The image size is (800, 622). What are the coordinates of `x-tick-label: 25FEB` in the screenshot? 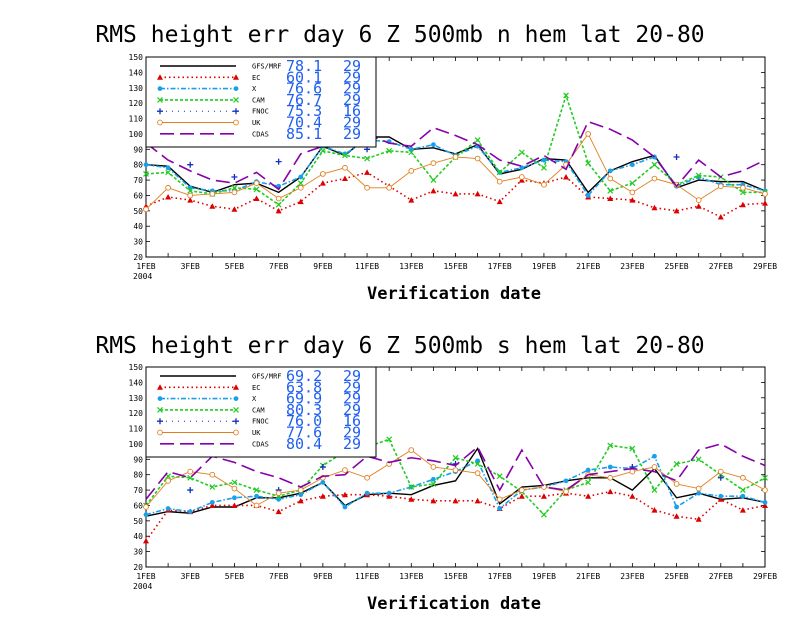 It's located at (677, 266).